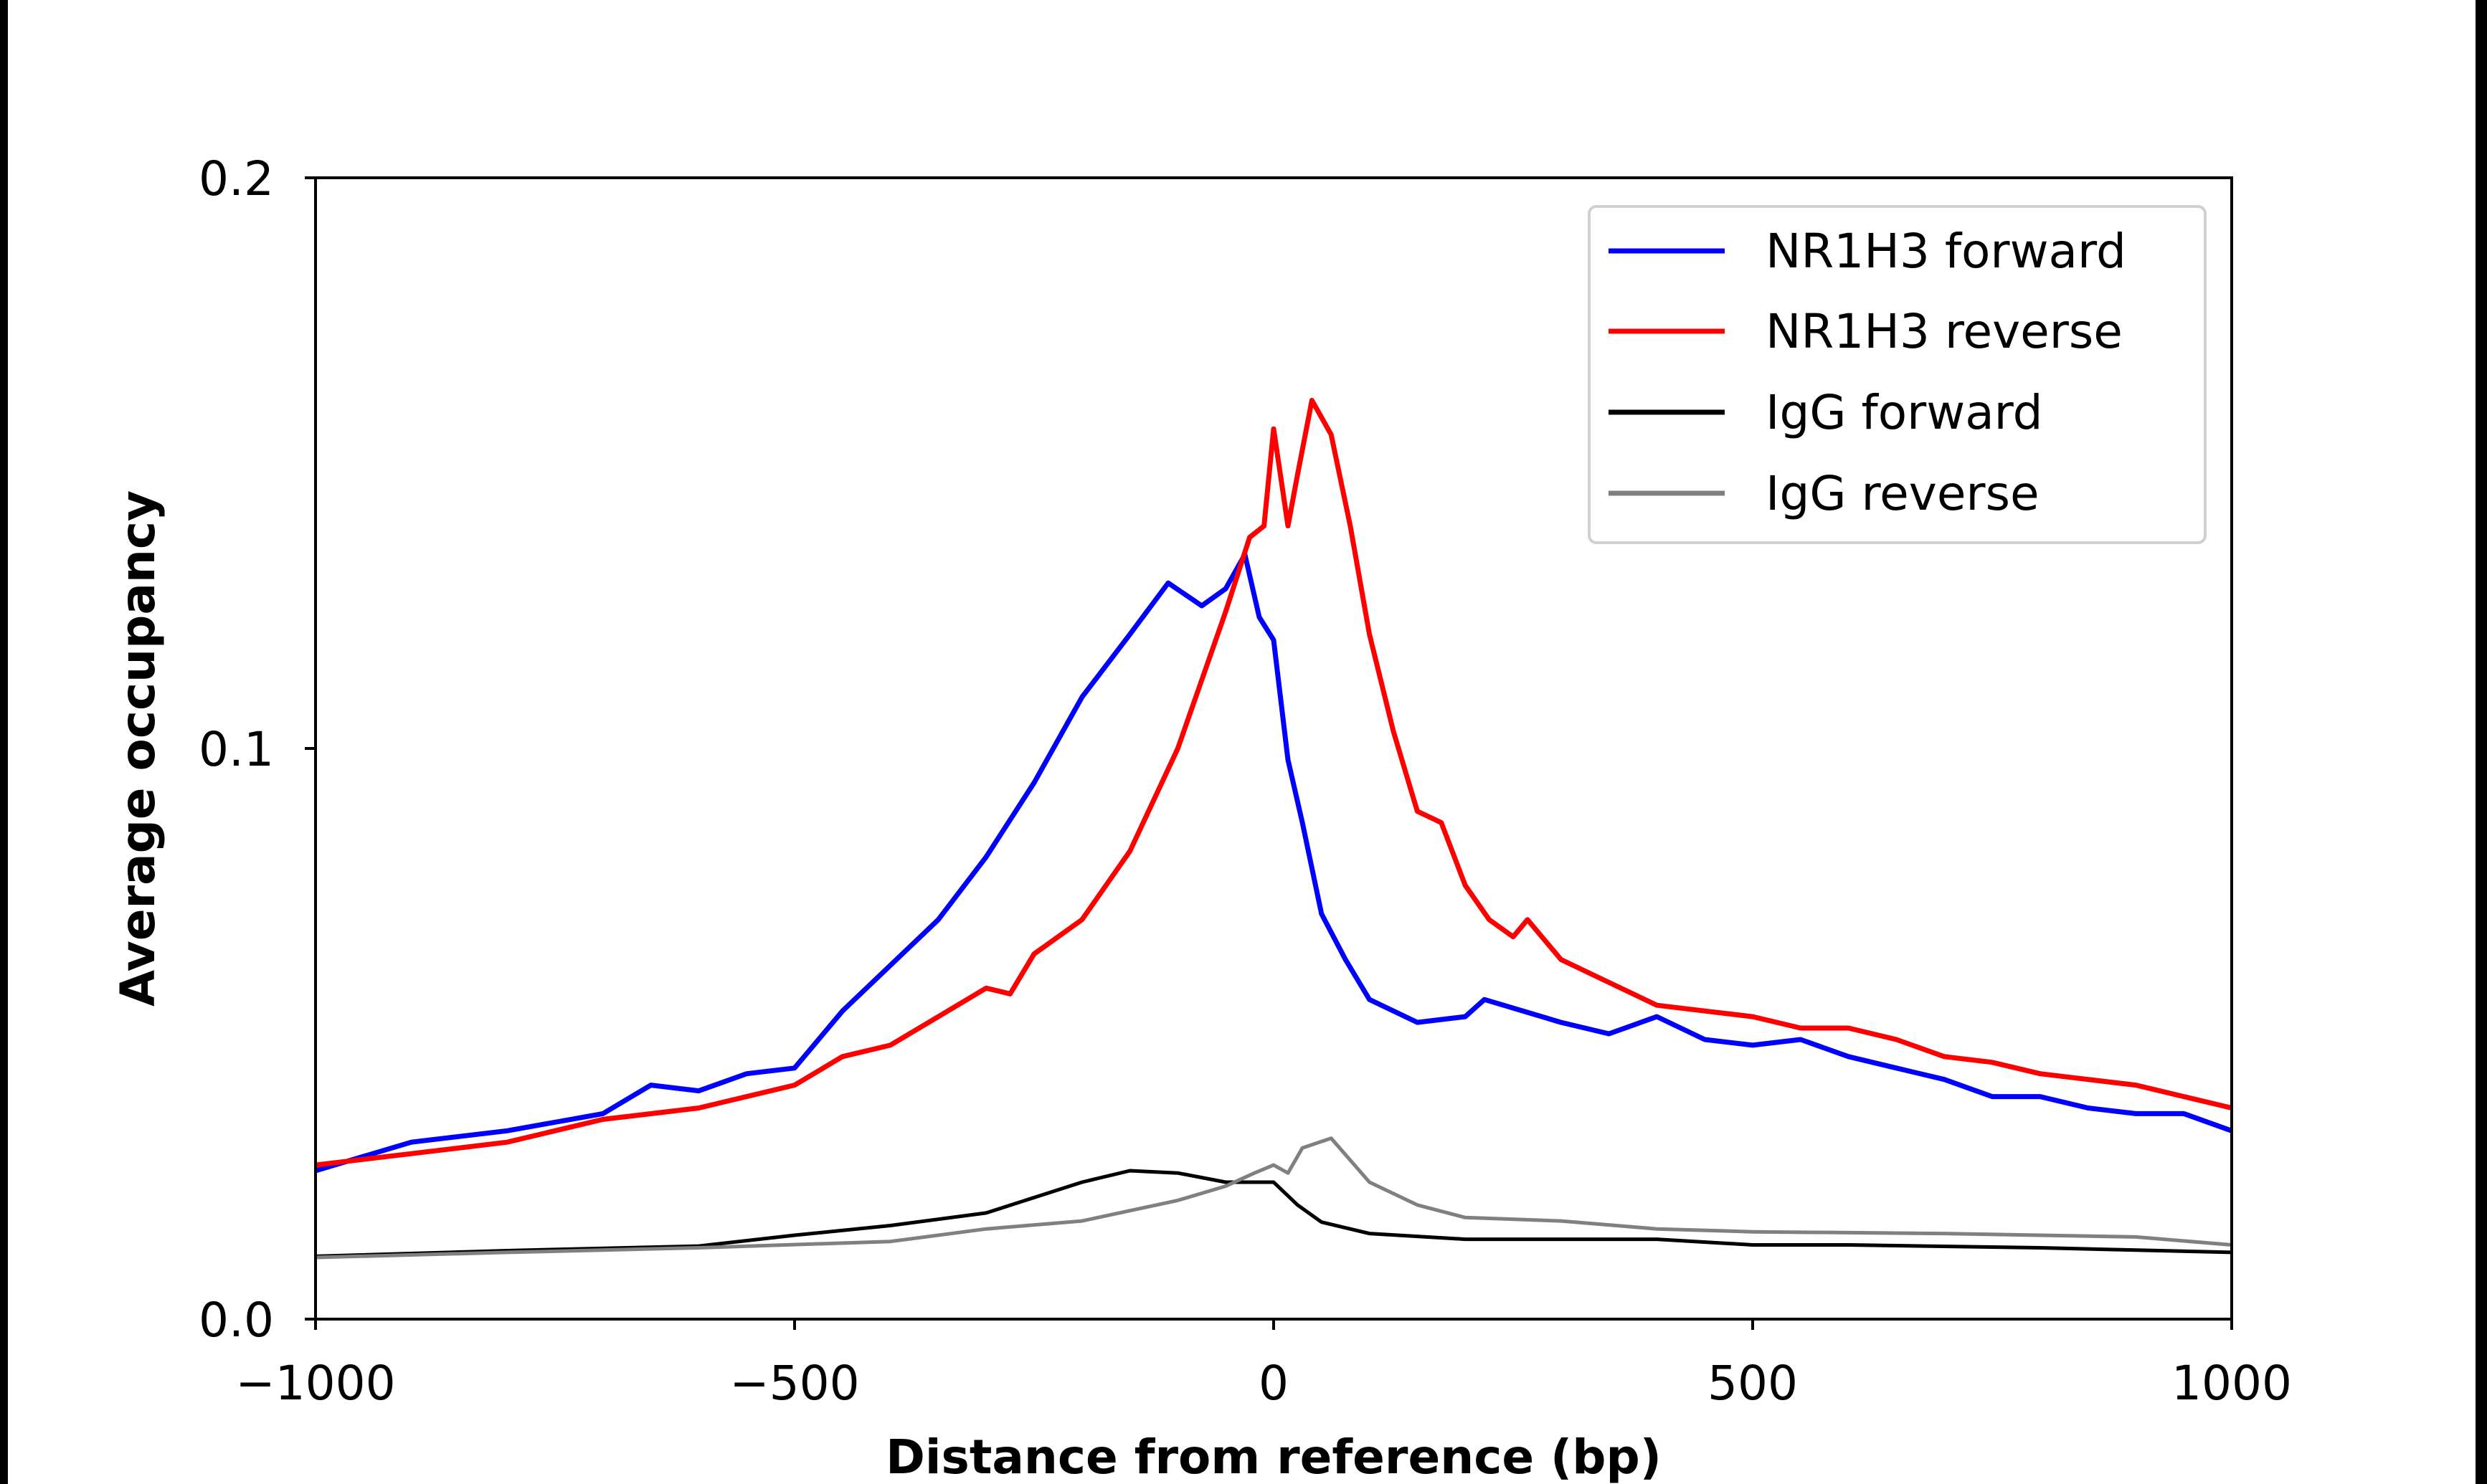  What do you see at coordinates (2232, 1383) in the screenshot?
I see `x-tick-label: 1000` at bounding box center [2232, 1383].